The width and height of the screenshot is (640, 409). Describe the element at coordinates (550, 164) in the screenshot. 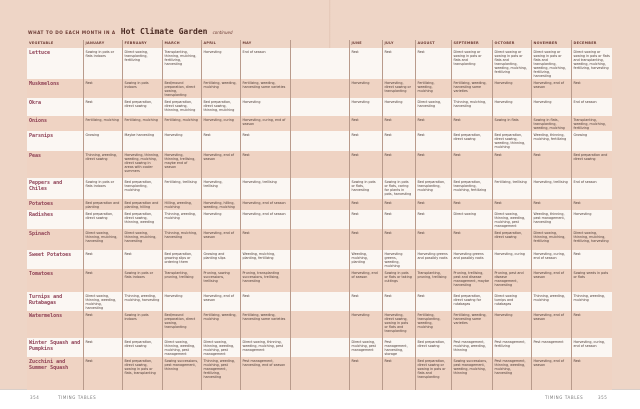

I see `task-cell-november: Rest` at that location.